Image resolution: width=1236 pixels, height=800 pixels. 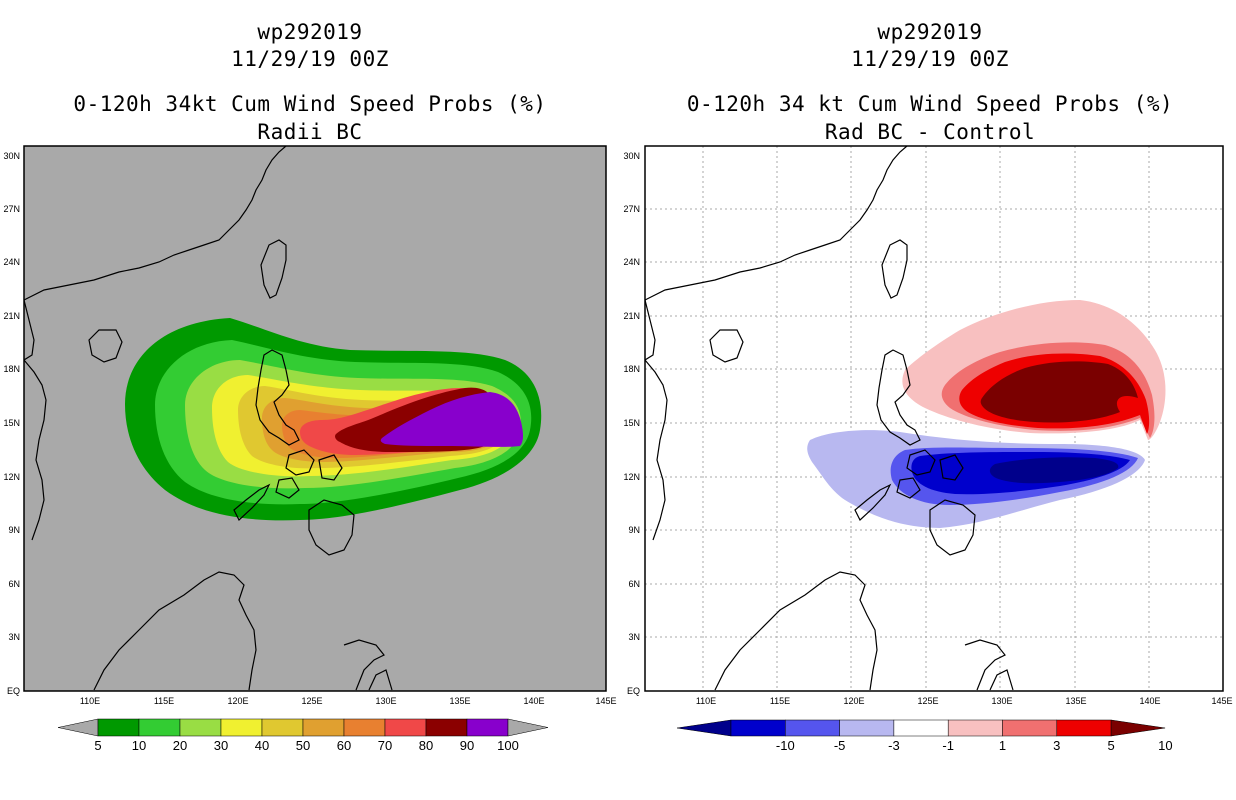 I want to click on right-colorbar-label: 1, so click(x=1002, y=745).